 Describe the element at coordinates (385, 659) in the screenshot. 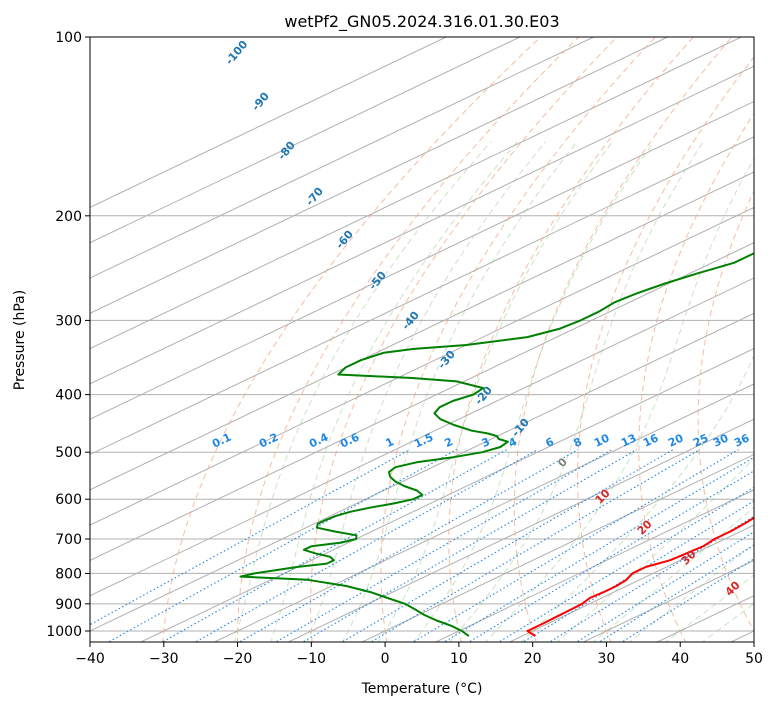

I see `x-tick-label: 0` at that location.